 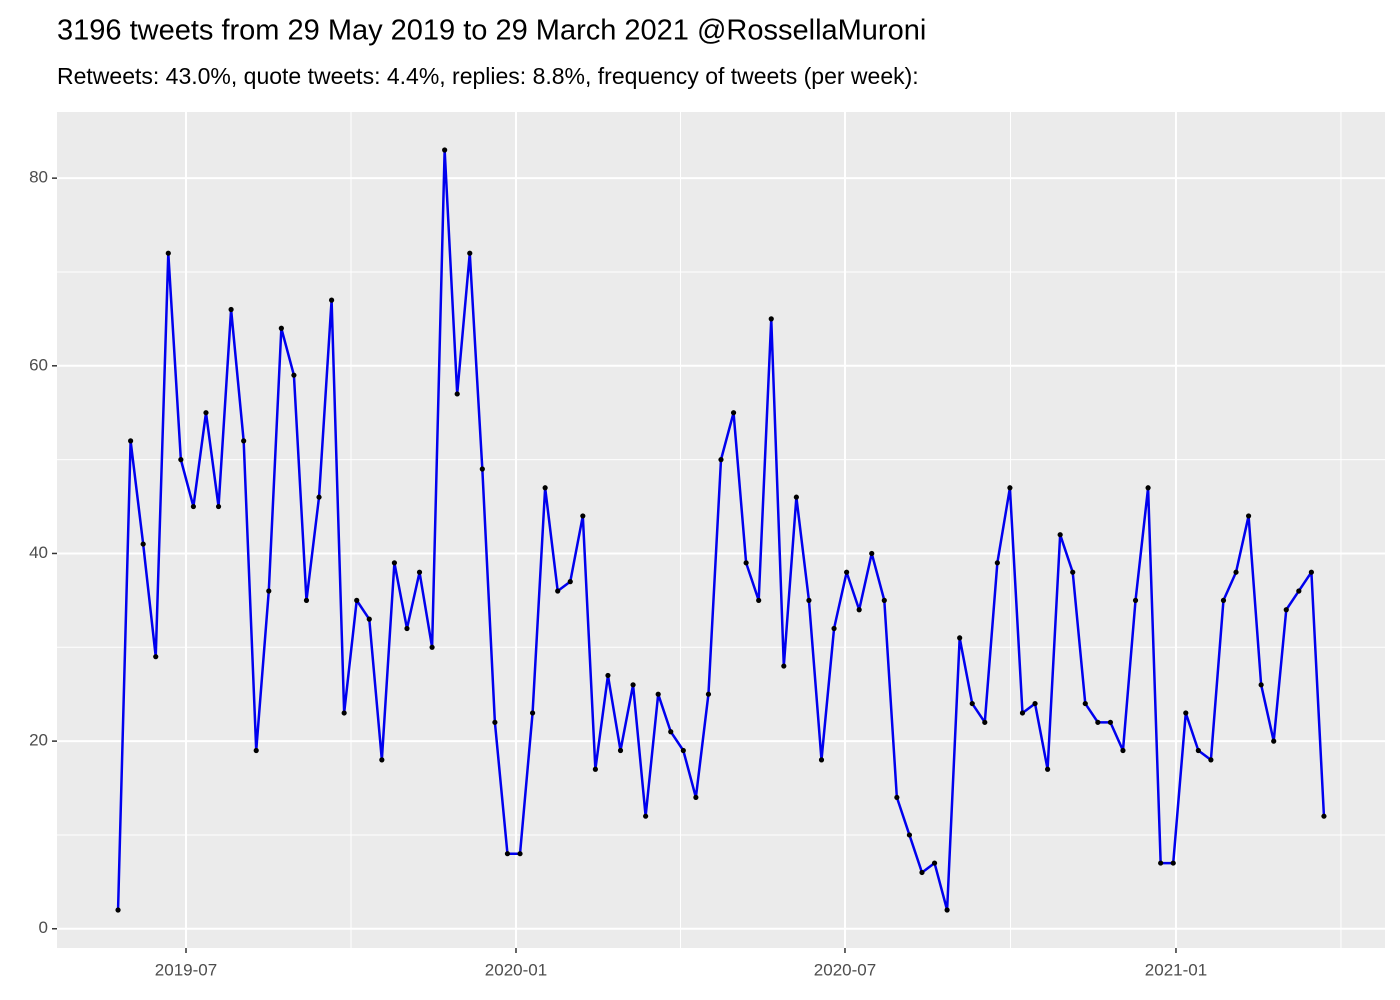 What do you see at coordinates (845, 969) in the screenshot?
I see `x-tick-label: 2020-07` at bounding box center [845, 969].